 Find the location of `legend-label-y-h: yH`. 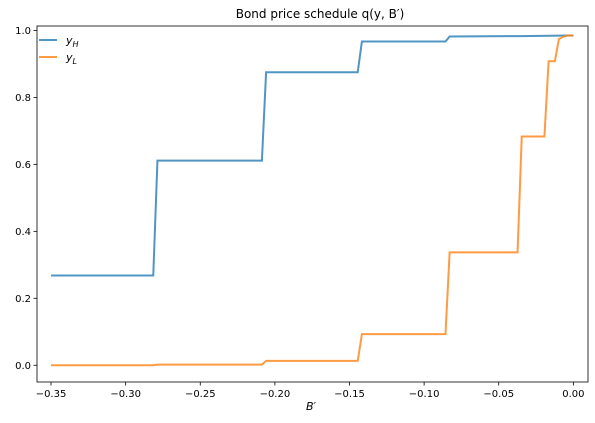

legend-label-y-h: yH is located at coordinates (72, 41).